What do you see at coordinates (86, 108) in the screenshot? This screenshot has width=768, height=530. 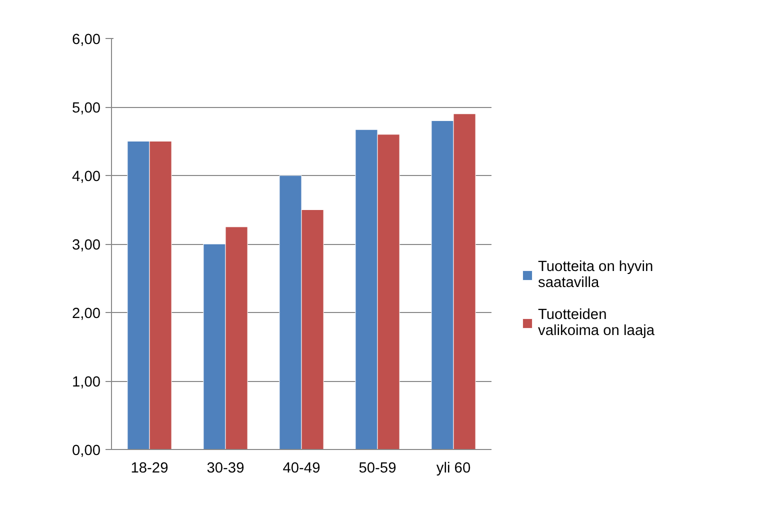 I see `y-tick-label: 5,00` at bounding box center [86, 108].